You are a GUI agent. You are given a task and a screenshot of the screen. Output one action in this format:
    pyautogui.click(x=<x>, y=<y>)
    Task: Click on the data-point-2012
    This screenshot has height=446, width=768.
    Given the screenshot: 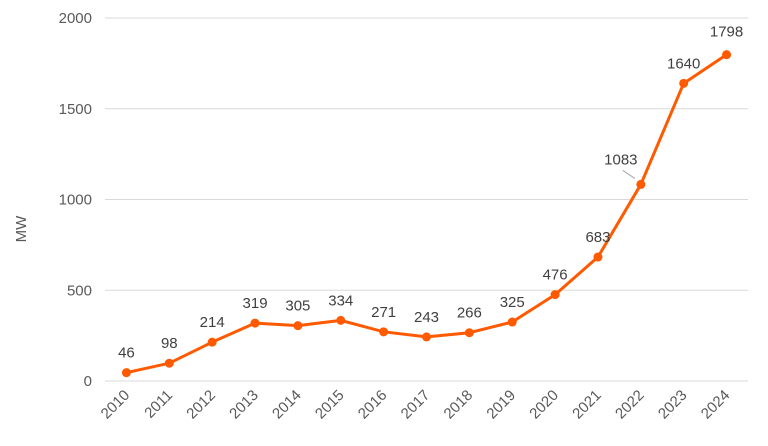 What is the action you would take?
    pyautogui.click(x=212, y=342)
    